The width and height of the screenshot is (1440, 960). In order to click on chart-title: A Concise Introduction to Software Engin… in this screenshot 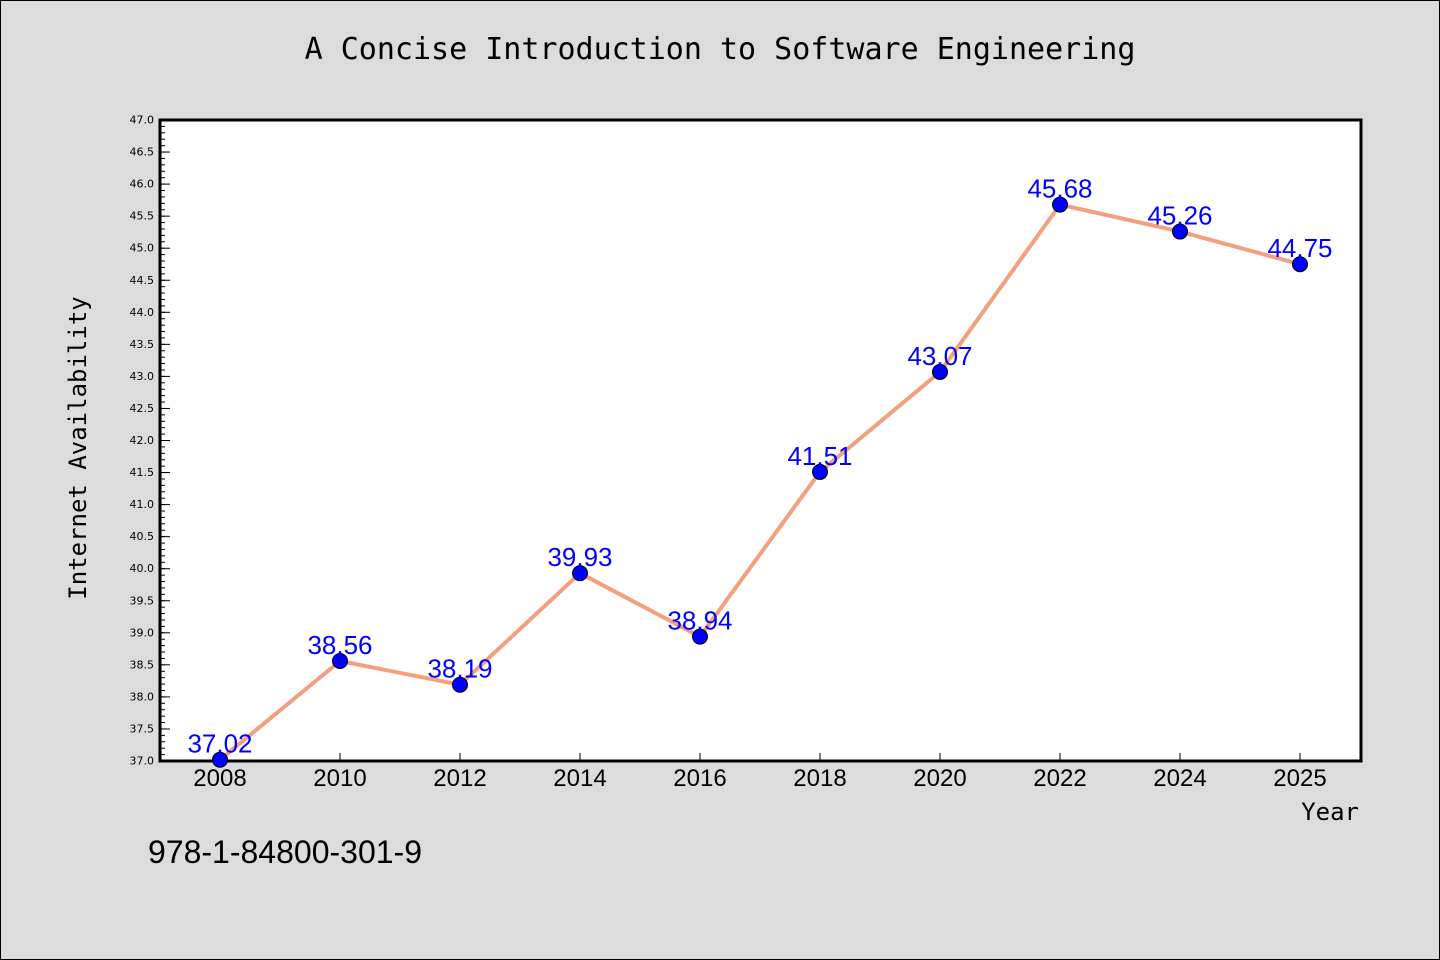, I will do `click(720, 49)`.